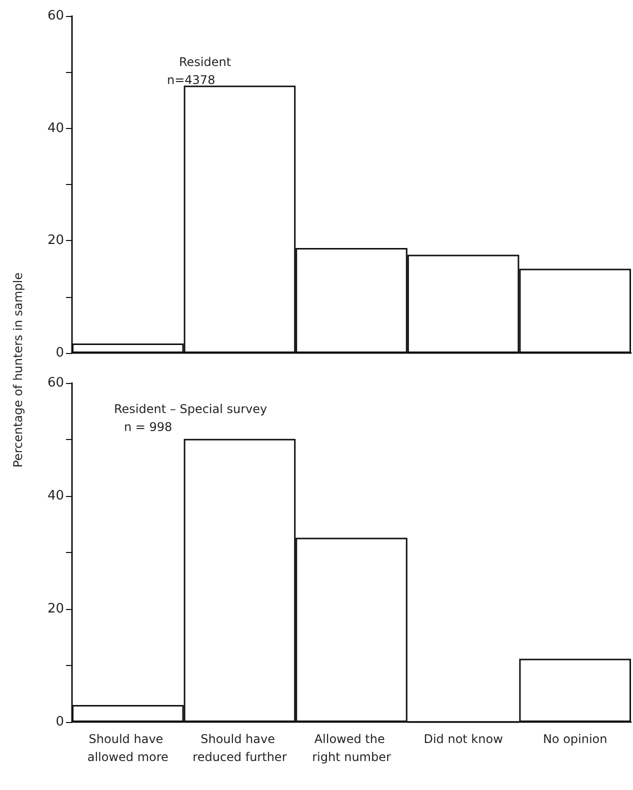 This screenshot has height=790, width=633. What do you see at coordinates (127, 748) in the screenshot?
I see `x-tick-label: Should have allowed more` at bounding box center [127, 748].